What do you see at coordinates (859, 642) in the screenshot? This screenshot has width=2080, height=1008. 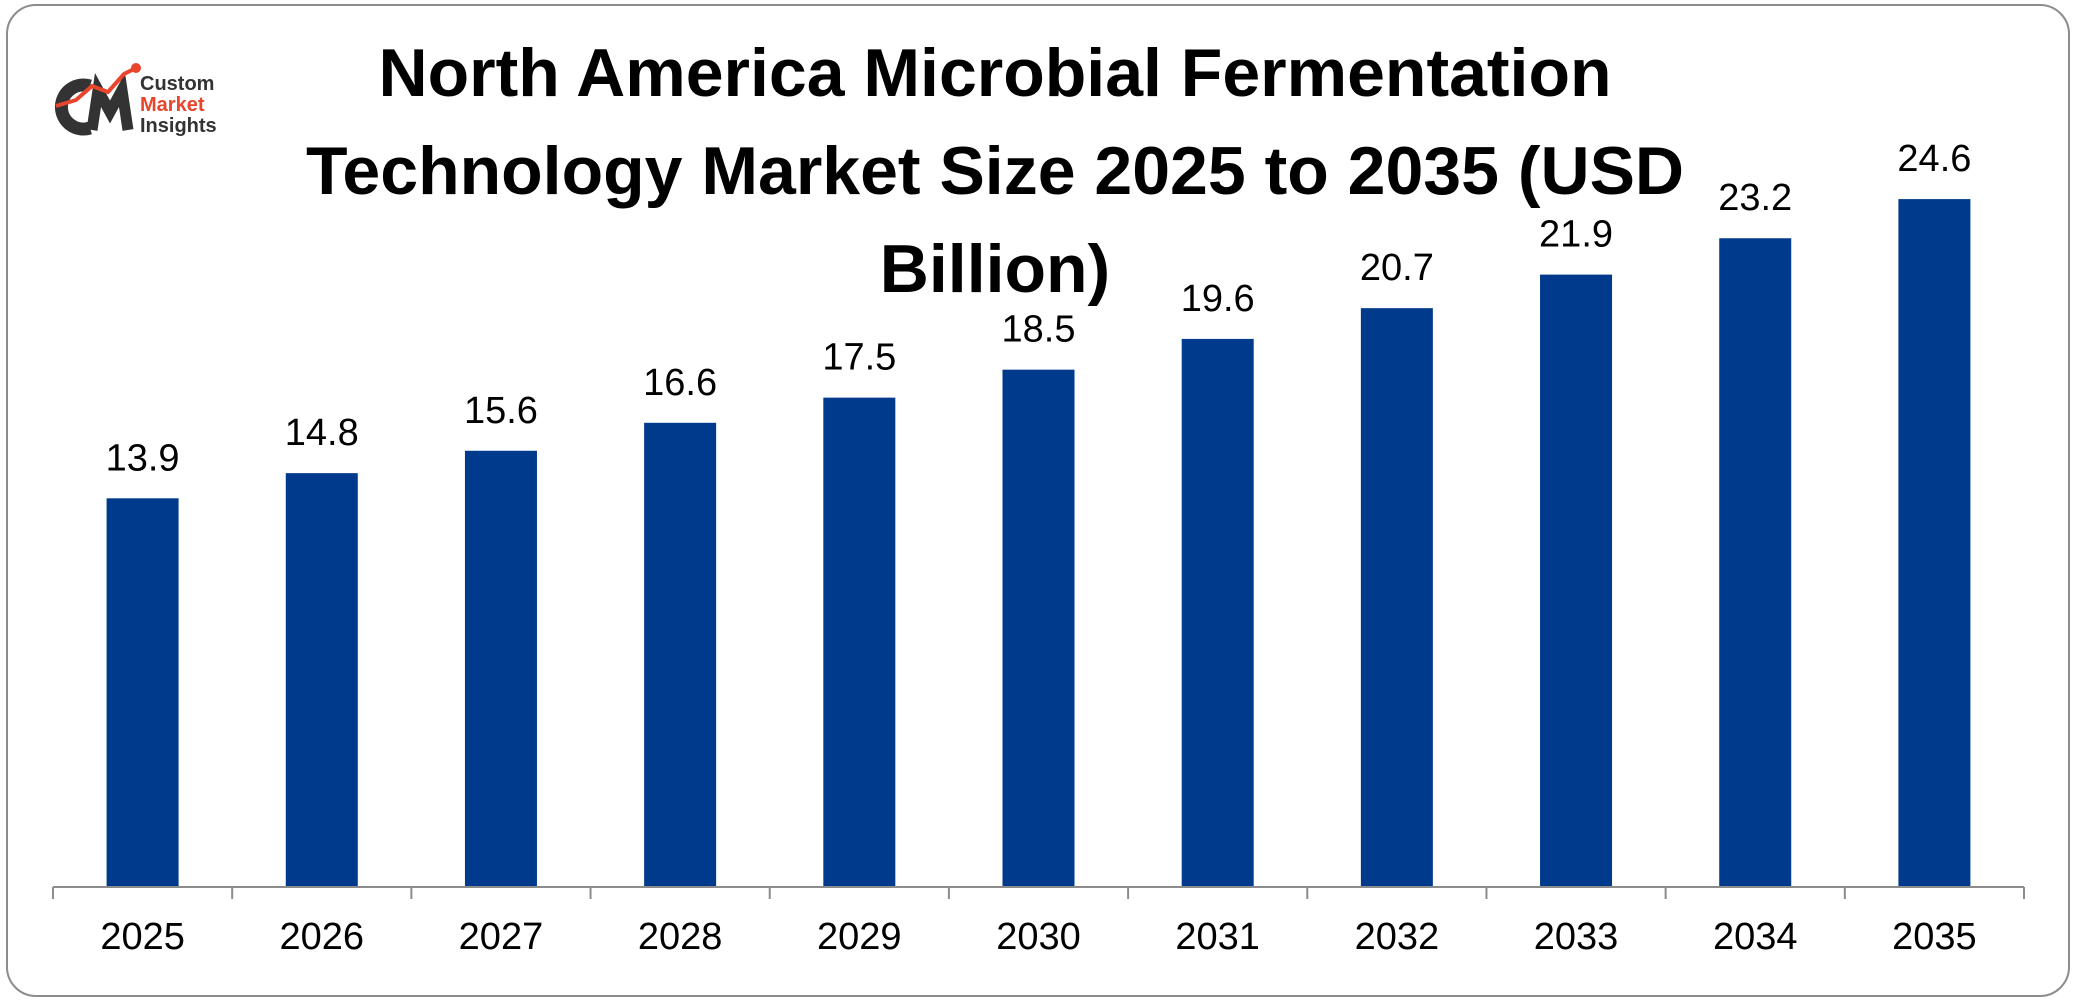 I see `bar-2029` at bounding box center [859, 642].